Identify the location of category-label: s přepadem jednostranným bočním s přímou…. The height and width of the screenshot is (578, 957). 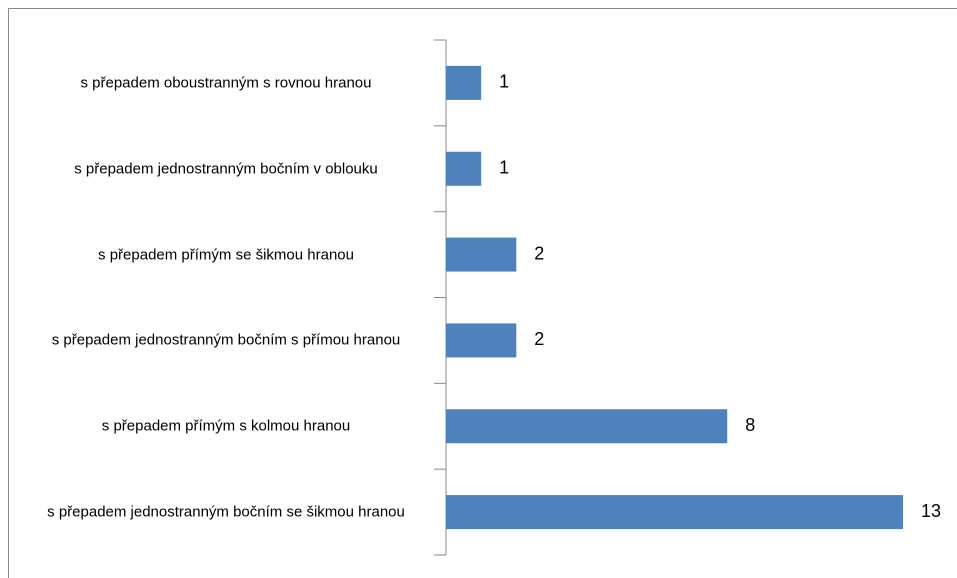
(226, 340).